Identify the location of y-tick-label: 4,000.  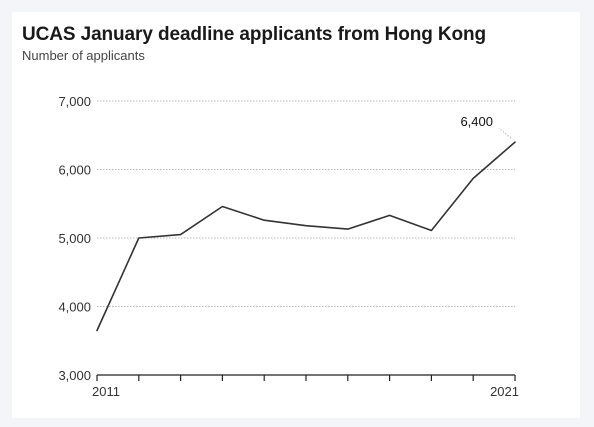
(74, 307).